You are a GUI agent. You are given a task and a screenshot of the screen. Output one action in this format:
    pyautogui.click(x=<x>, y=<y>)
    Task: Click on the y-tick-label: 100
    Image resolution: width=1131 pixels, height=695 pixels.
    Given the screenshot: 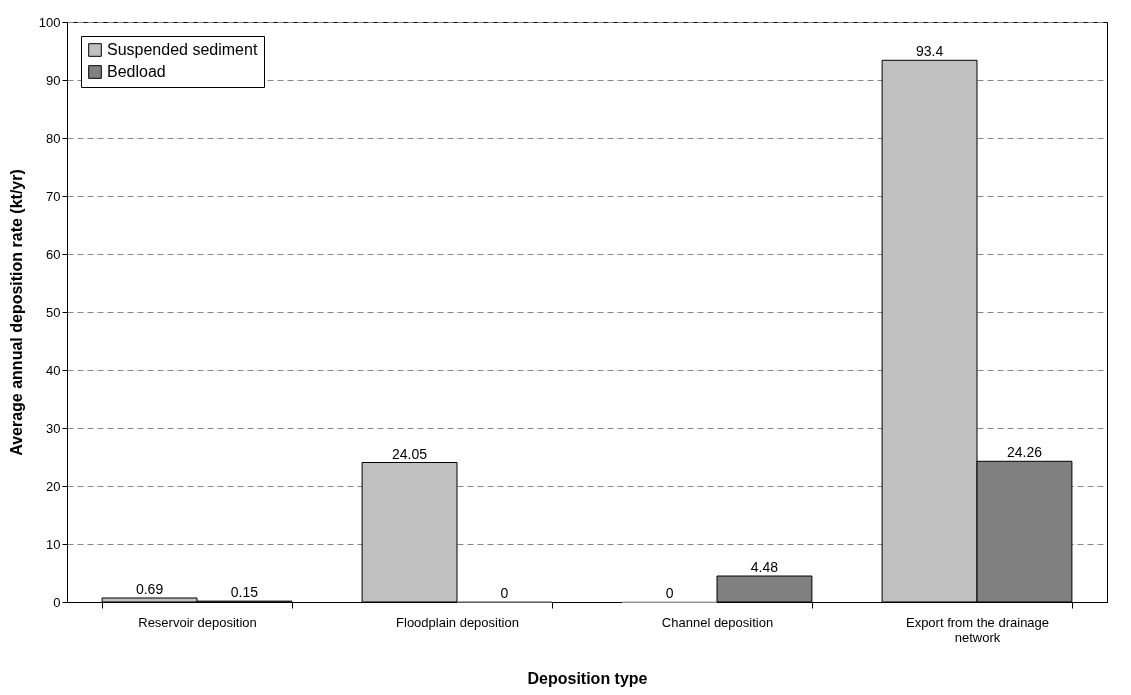 What is the action you would take?
    pyautogui.click(x=49, y=22)
    